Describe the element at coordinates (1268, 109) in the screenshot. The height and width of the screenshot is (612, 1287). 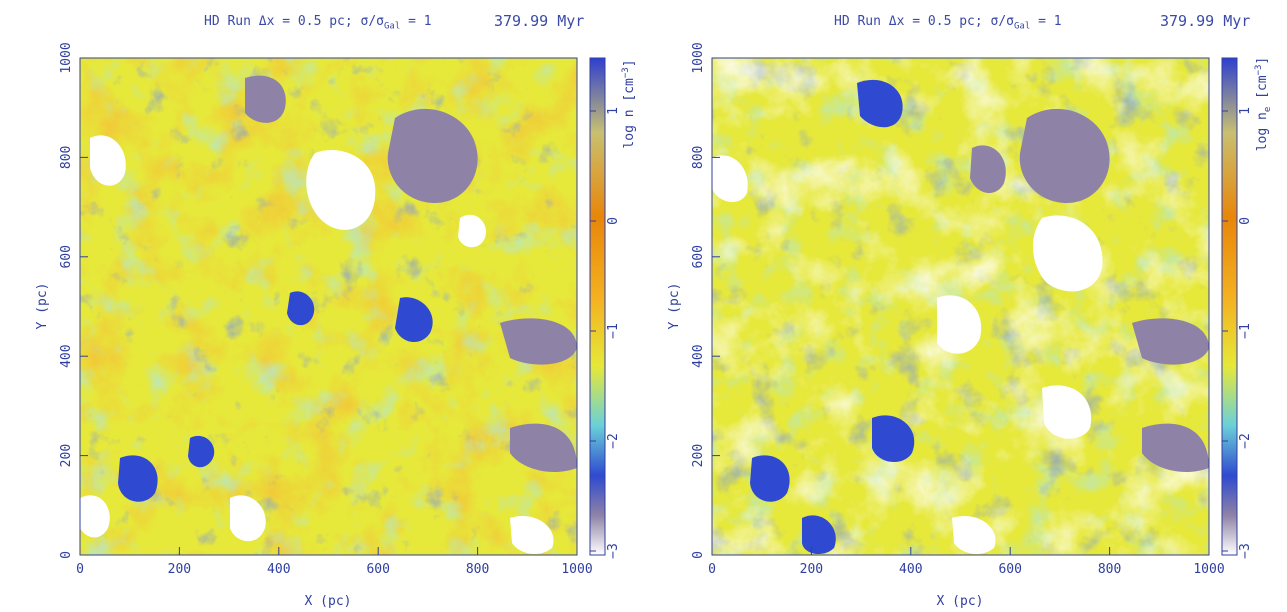
I see `colorbar-title-sub: e` at that location.